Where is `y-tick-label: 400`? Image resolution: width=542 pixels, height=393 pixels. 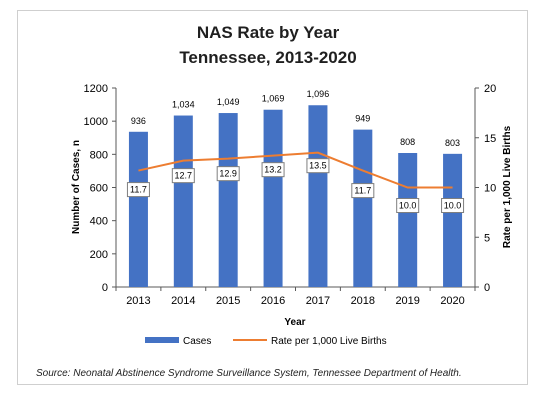 y-tick-label: 400 is located at coordinates (99, 222).